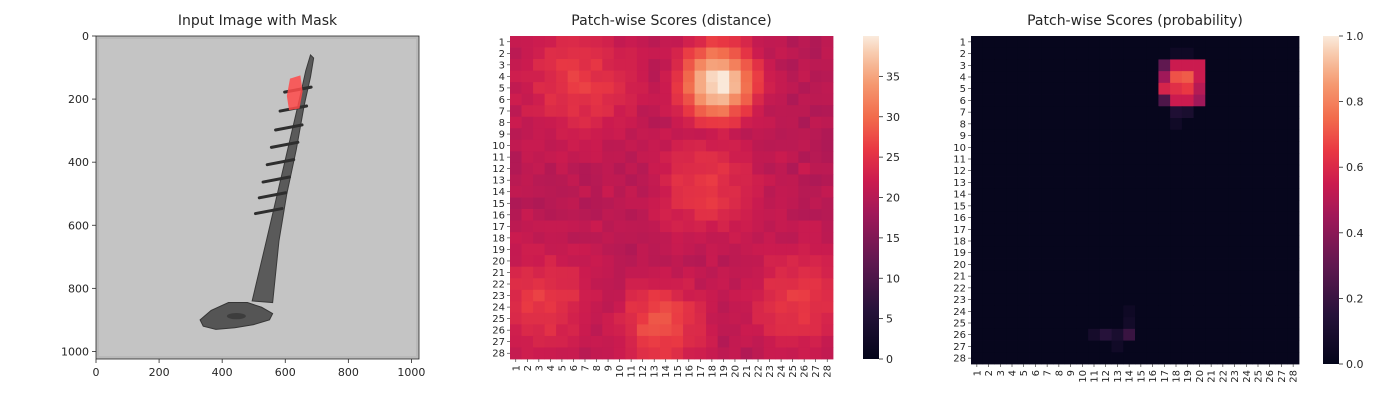  What do you see at coordinates (502, 88) in the screenshot?
I see `y-tick-label: 5` at bounding box center [502, 88].